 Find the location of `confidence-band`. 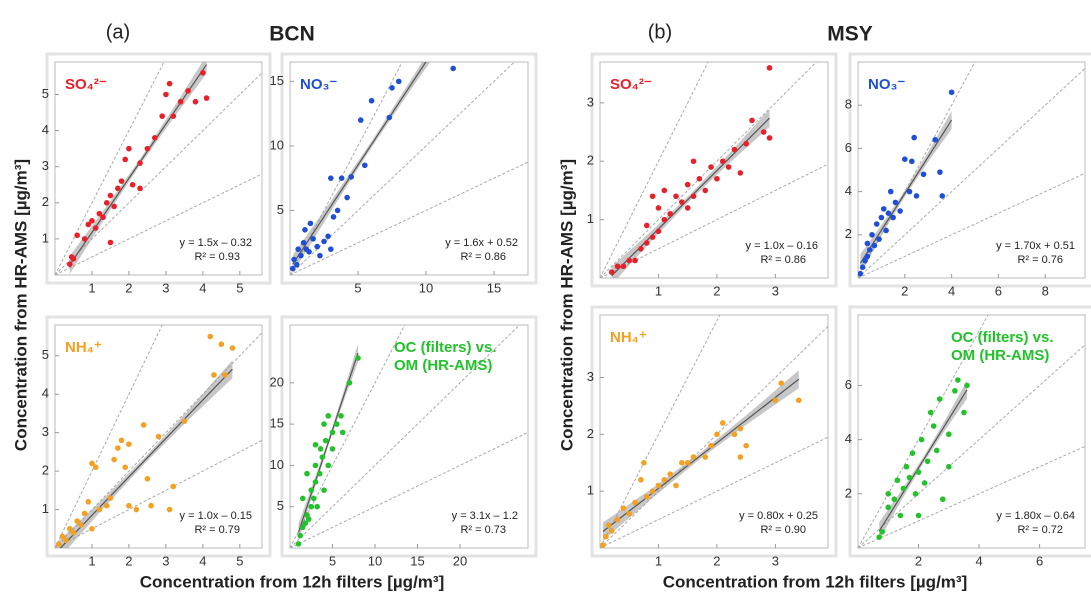

confidence-band is located at coordinates (145, 454).